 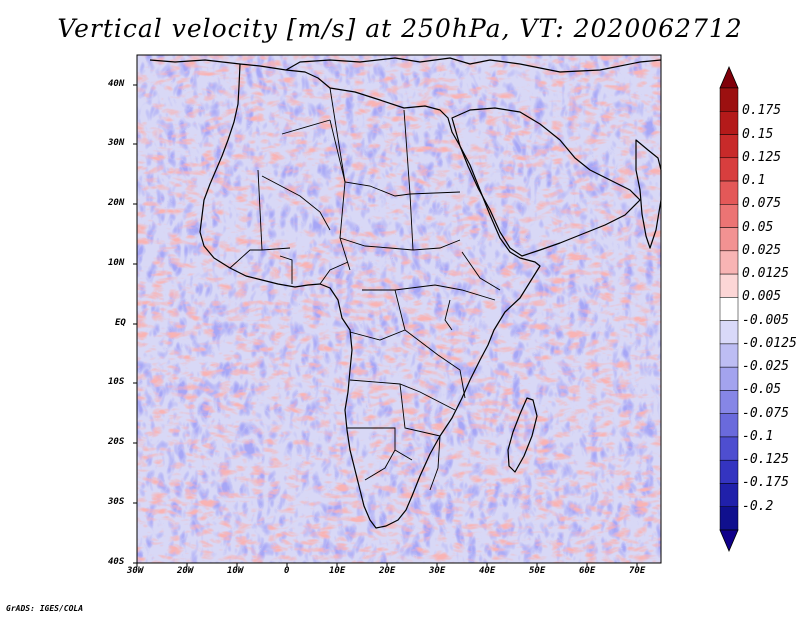 What do you see at coordinates (762, 111) in the screenshot?
I see `colorbar-label: 0.175` at bounding box center [762, 111].